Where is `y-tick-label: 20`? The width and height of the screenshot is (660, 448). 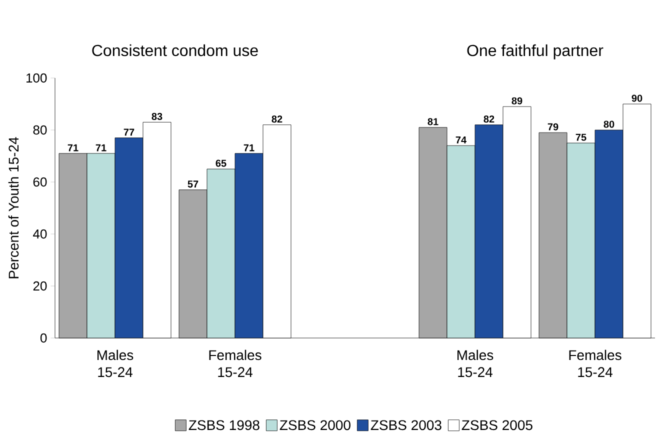 y-tick-label: 20 is located at coordinates (40, 286).